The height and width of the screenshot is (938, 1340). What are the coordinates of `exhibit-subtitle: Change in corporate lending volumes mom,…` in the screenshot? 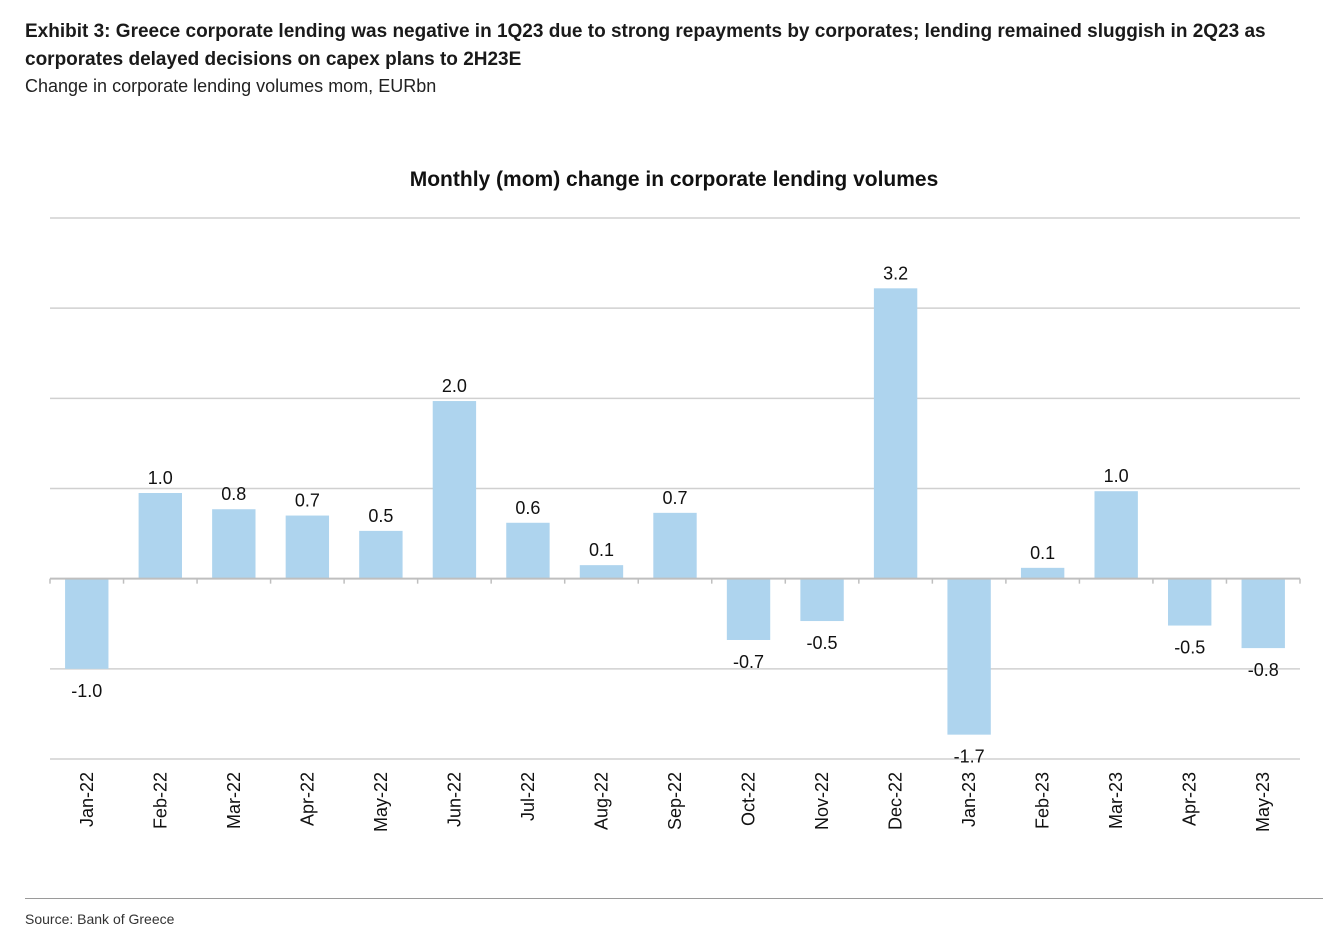 It's located at (231, 86).